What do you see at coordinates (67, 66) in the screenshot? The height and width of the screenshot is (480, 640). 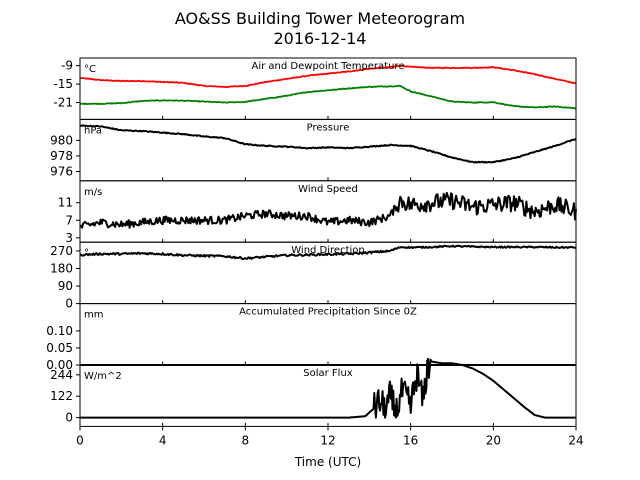 I see `y-tick-label: -9` at bounding box center [67, 66].